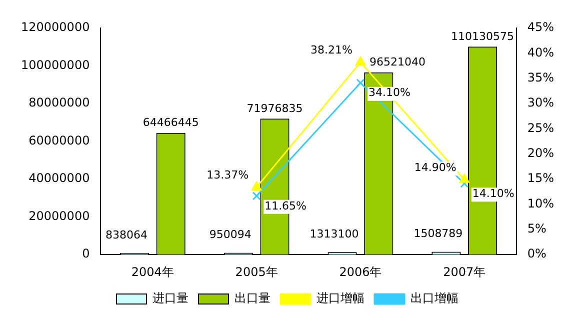 The image size is (575, 327). Describe the element at coordinates (59, 103) in the screenshot. I see `y-tick-label: 80000000` at that location.